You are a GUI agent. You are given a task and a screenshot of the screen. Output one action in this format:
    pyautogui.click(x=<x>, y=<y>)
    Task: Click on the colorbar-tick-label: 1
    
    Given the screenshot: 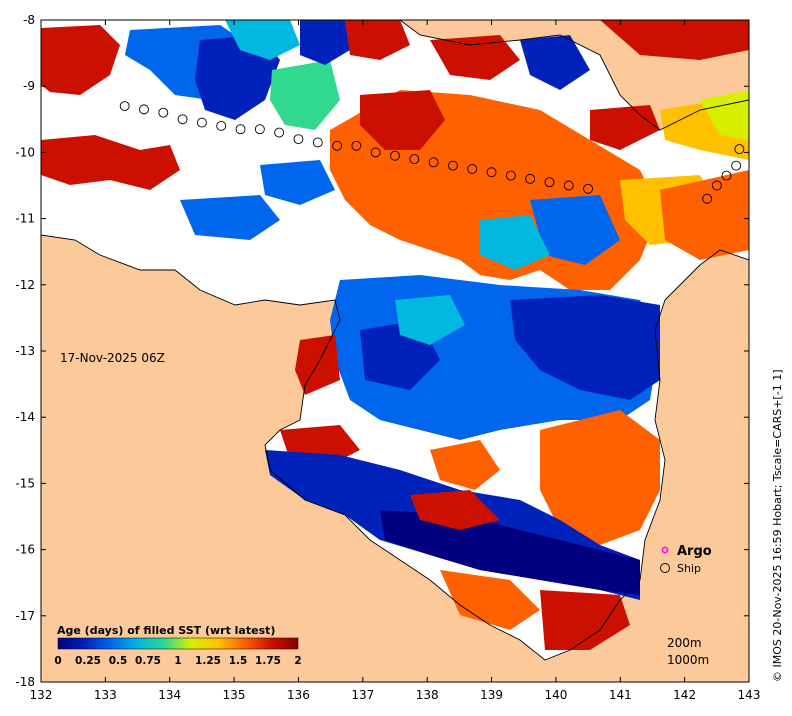 What is the action you would take?
    pyautogui.click(x=177, y=661)
    